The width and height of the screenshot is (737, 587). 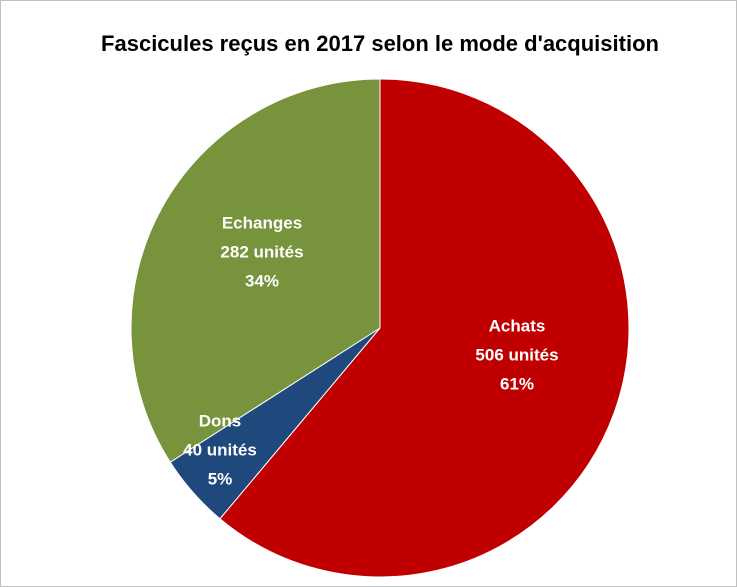 I want to click on slice-percent-label: 34%, so click(x=262, y=280).